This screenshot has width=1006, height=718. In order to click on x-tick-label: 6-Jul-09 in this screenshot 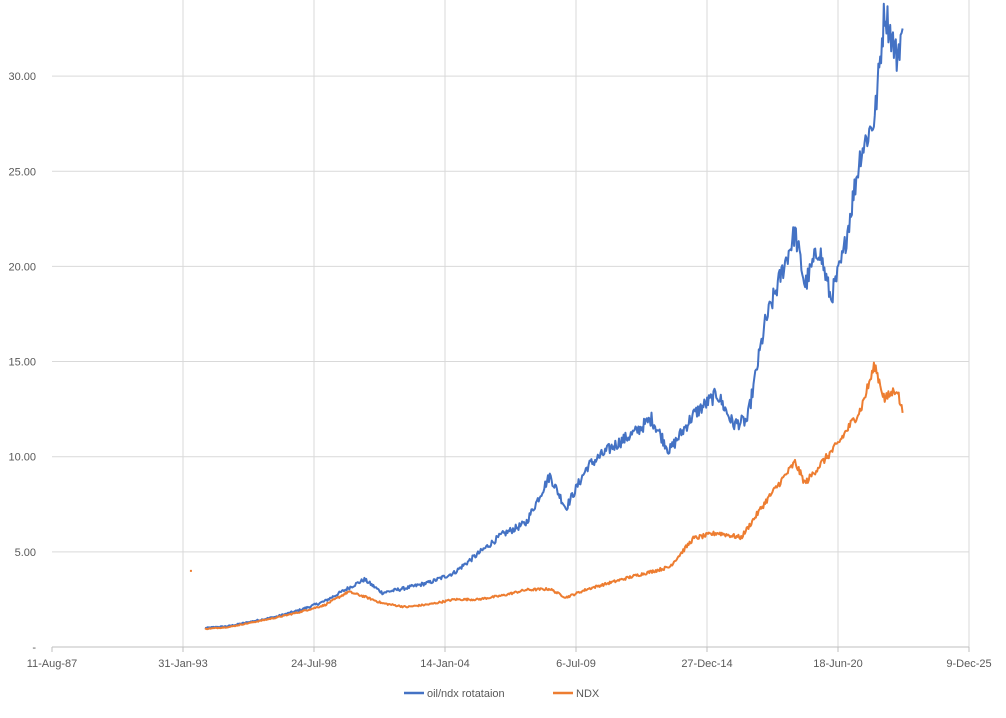, I will do `click(576, 664)`.